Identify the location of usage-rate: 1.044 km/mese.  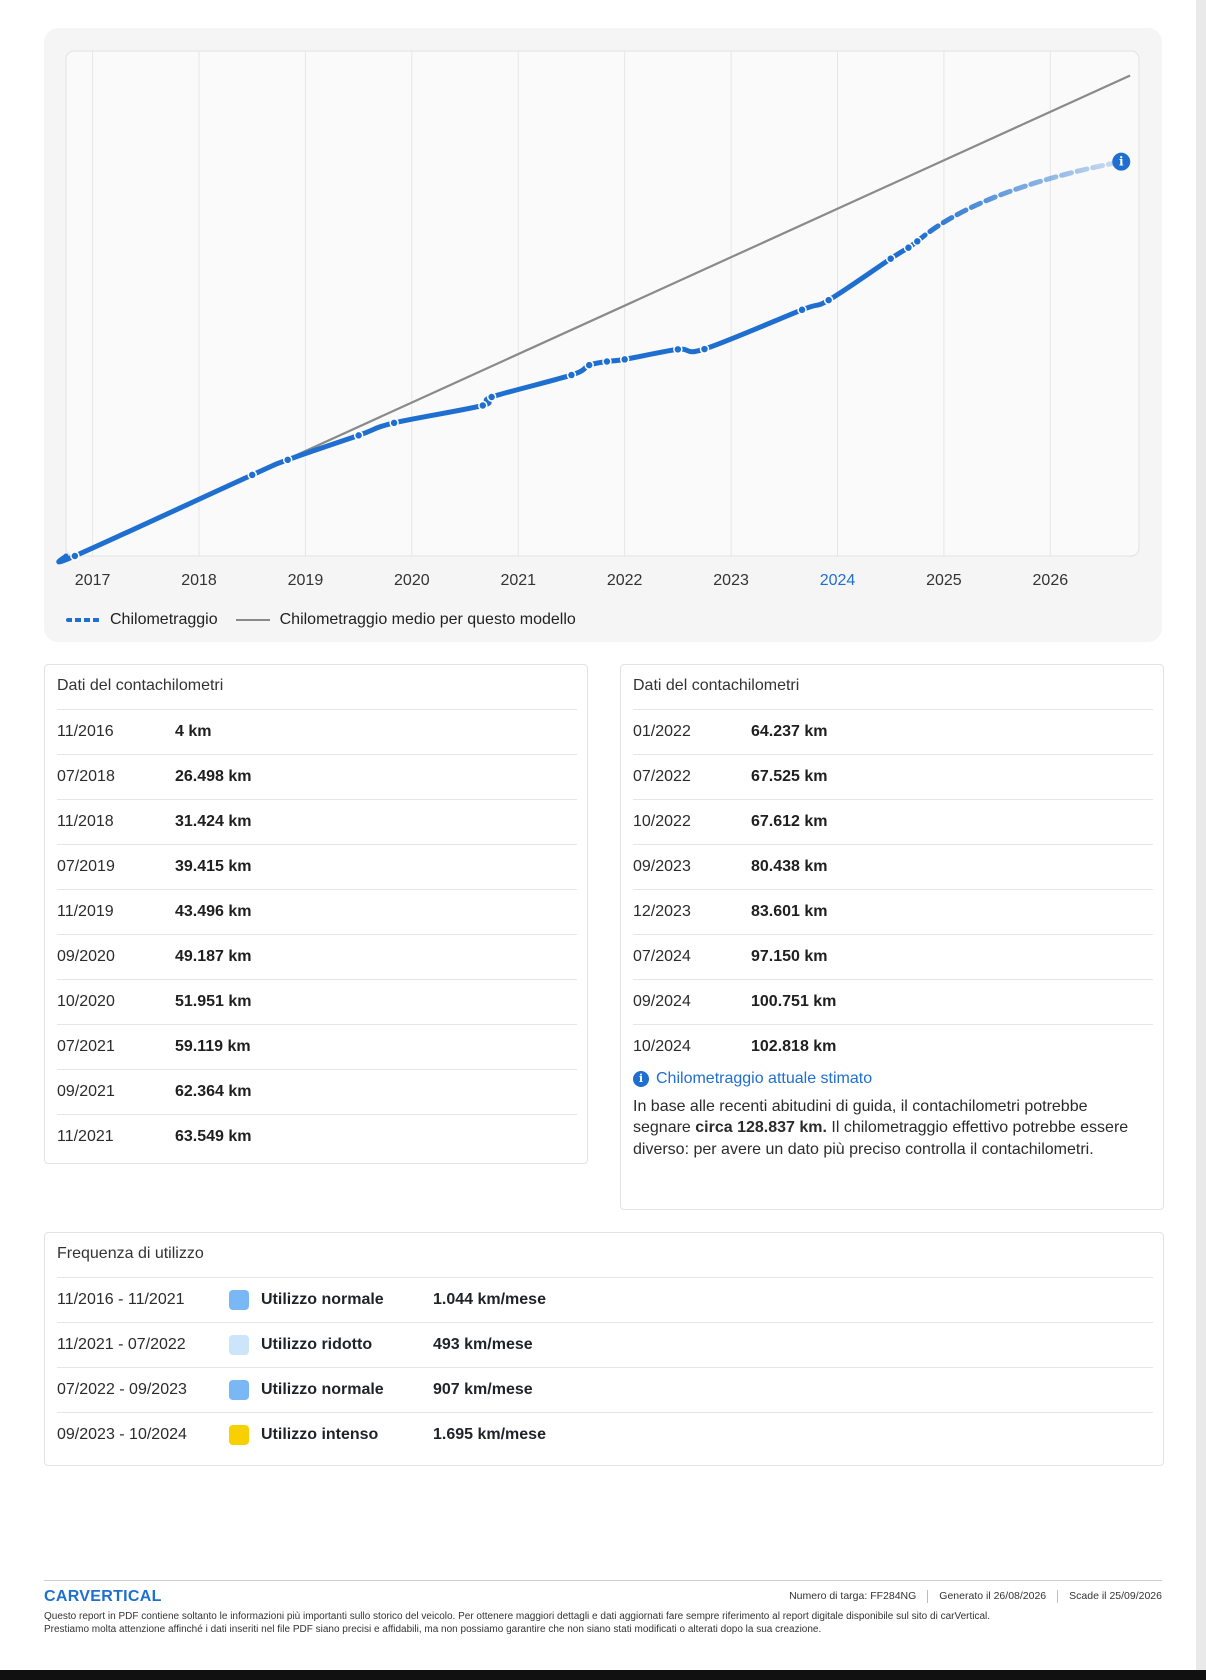
(489, 1299).